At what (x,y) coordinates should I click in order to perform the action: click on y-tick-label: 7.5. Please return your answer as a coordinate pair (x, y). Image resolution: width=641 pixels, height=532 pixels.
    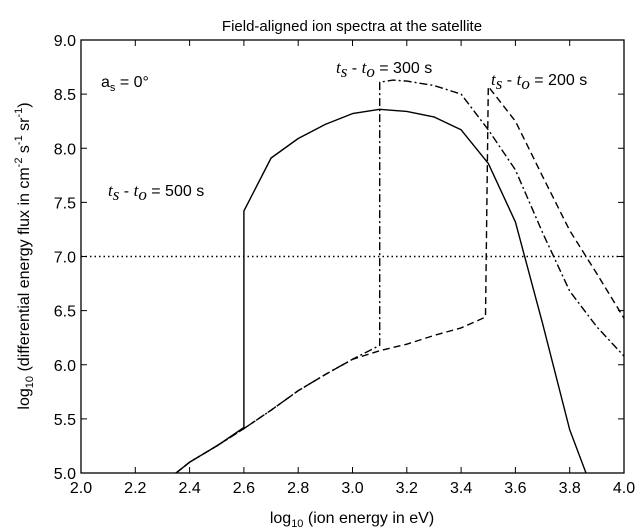
    Looking at the image, I should click on (65, 203).